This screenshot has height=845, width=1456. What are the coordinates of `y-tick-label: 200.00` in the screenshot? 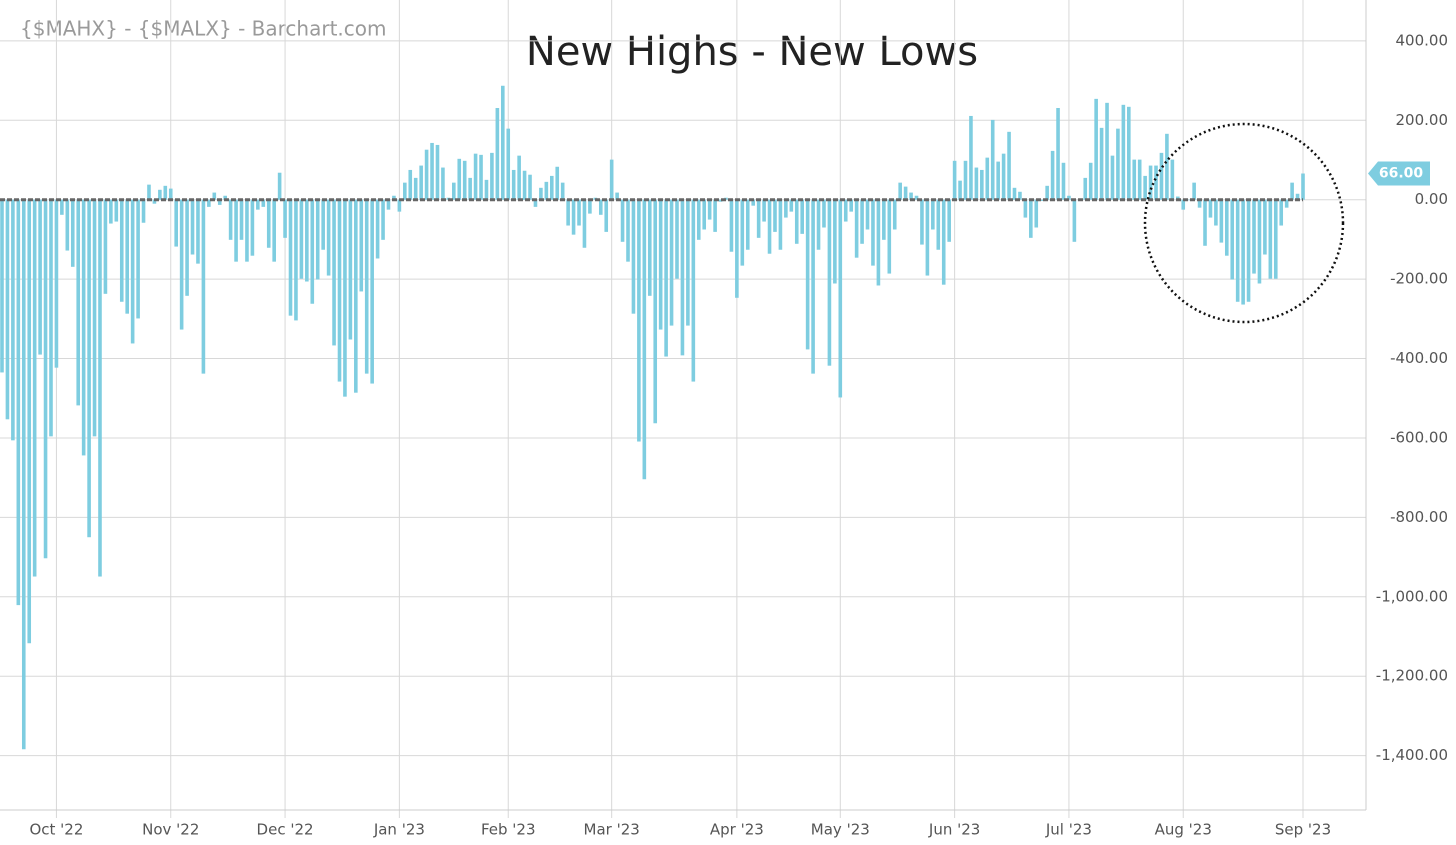 It's located at (1422, 120).